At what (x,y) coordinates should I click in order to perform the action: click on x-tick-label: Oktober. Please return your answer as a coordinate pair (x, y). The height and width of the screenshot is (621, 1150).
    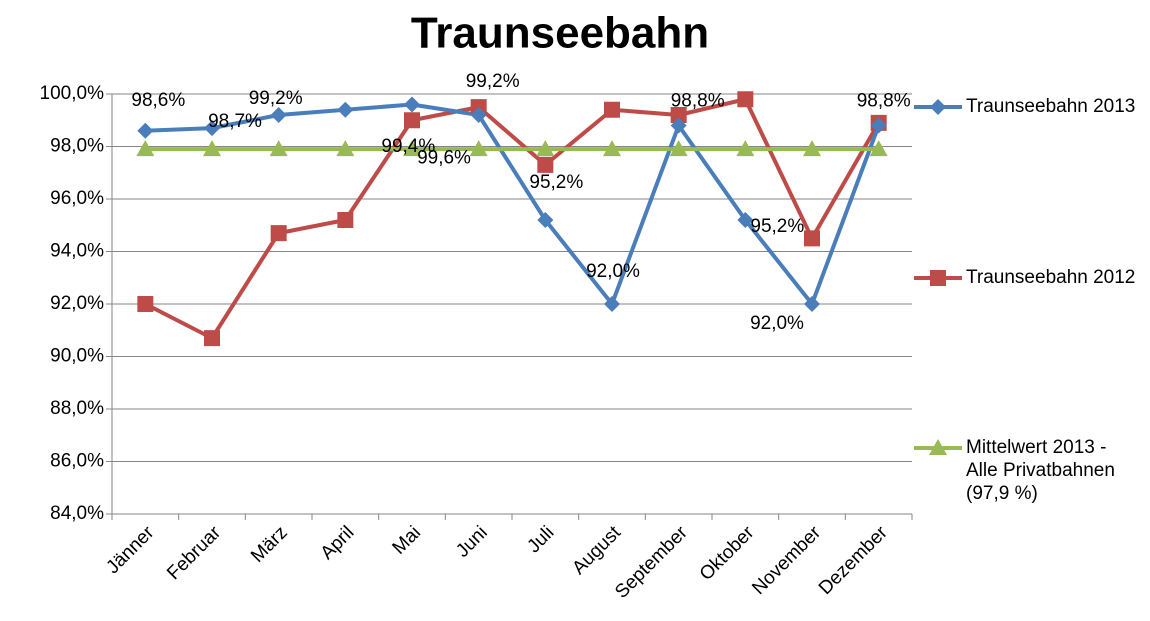
    Looking at the image, I should click on (727, 553).